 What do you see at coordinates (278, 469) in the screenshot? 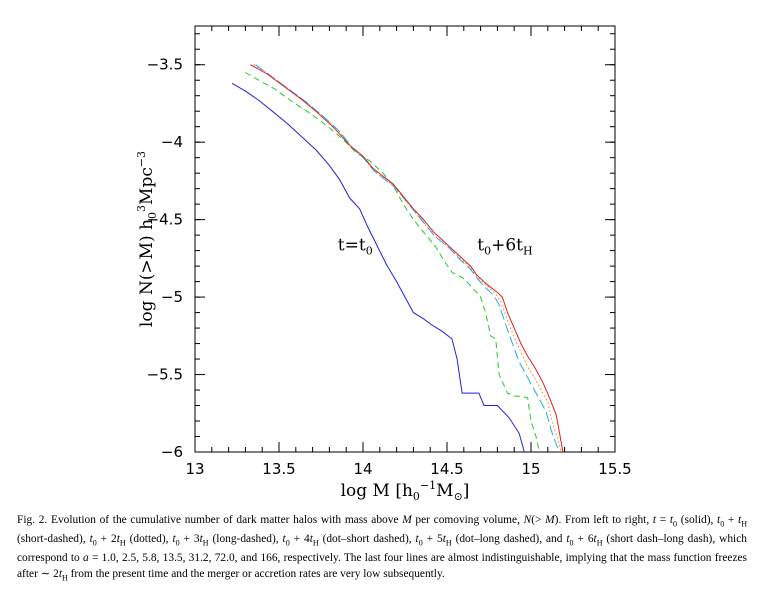
I see `x-tick-label: 13.5` at bounding box center [278, 469].